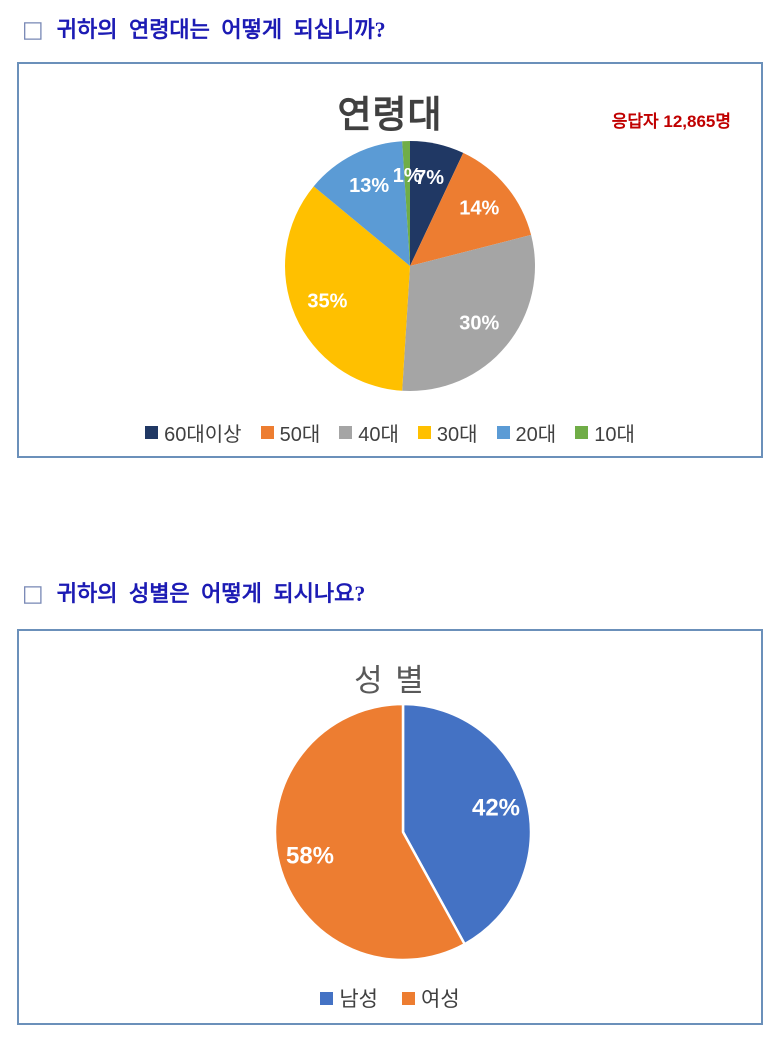  I want to click on data-label-남성: 42%, so click(496, 808).